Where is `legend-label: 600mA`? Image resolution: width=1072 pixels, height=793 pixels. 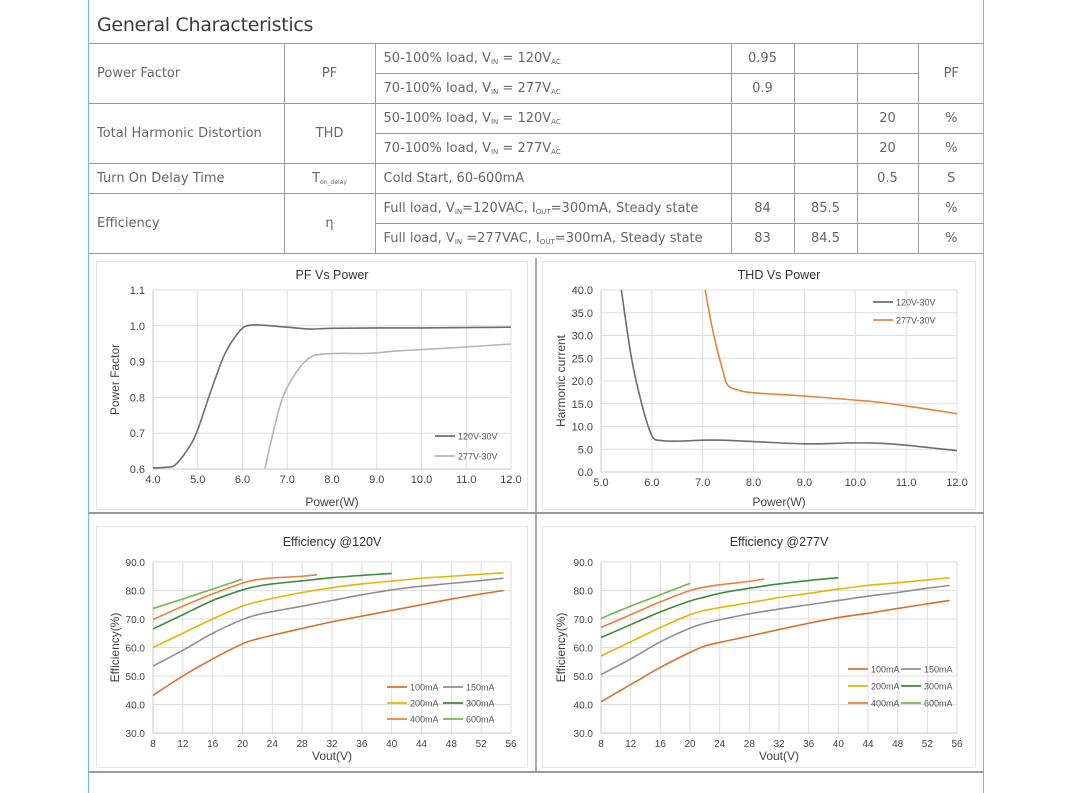
legend-label: 600mA is located at coordinates (938, 704).